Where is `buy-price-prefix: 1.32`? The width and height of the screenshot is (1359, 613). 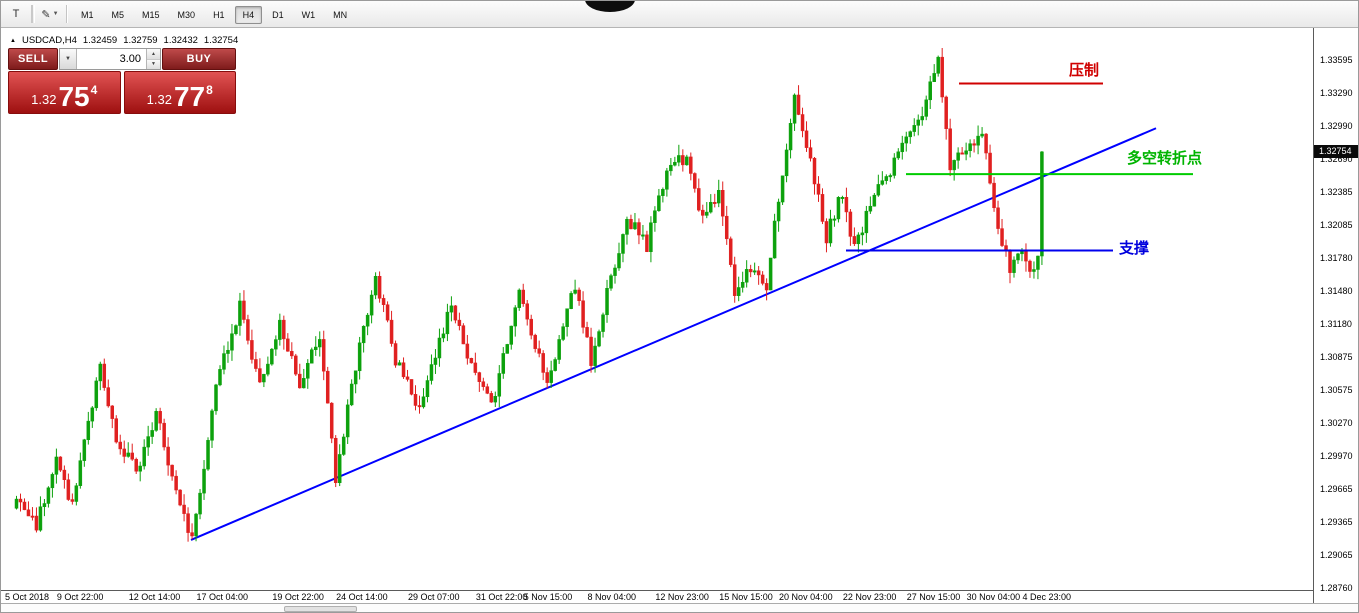 buy-price-prefix: 1.32 is located at coordinates (159, 99).